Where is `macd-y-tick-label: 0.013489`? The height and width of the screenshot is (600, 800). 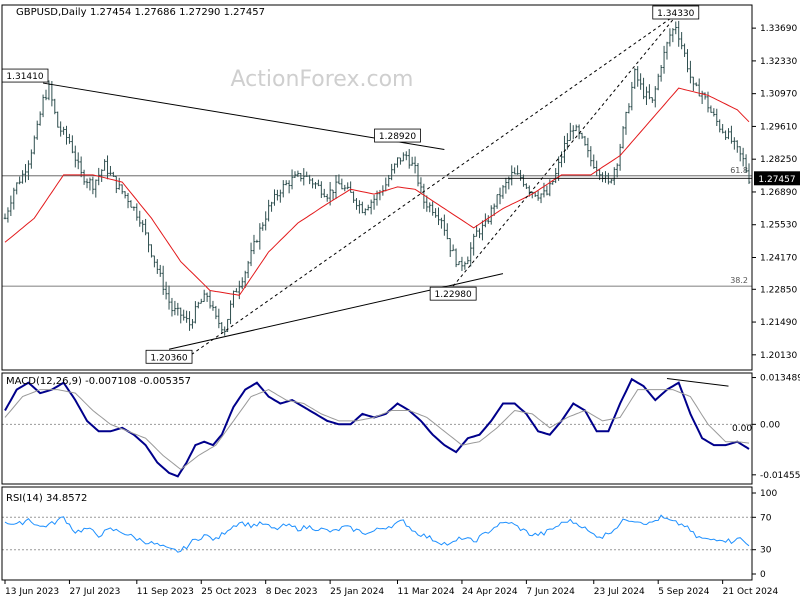
macd-y-tick-label: 0.013489 is located at coordinates (780, 379).